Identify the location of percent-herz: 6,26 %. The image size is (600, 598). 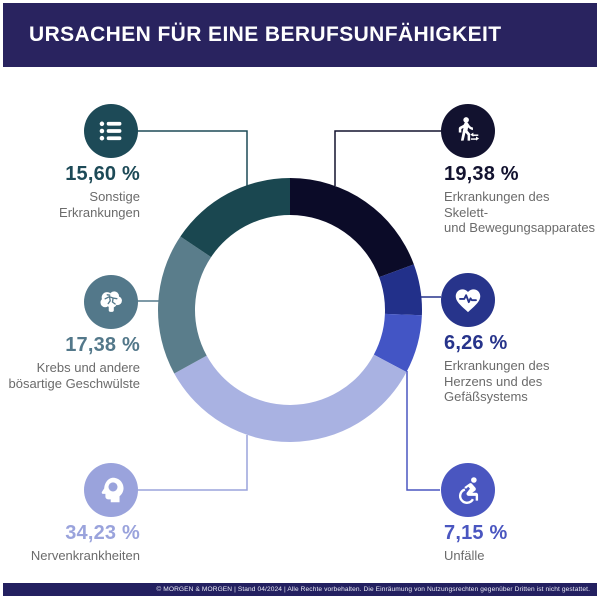
(476, 343).